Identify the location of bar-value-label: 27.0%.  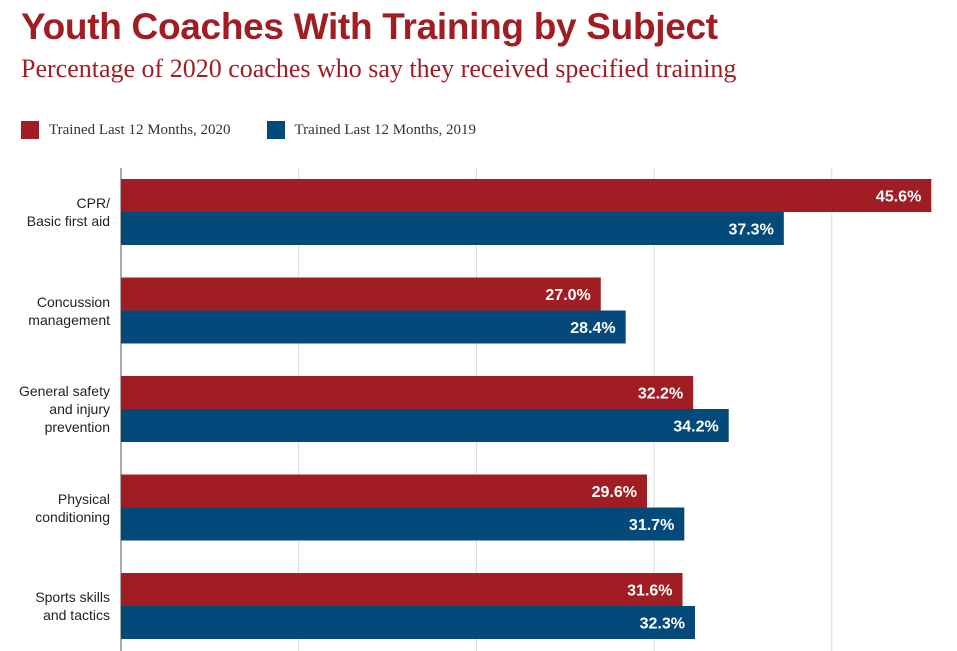
(567, 295).